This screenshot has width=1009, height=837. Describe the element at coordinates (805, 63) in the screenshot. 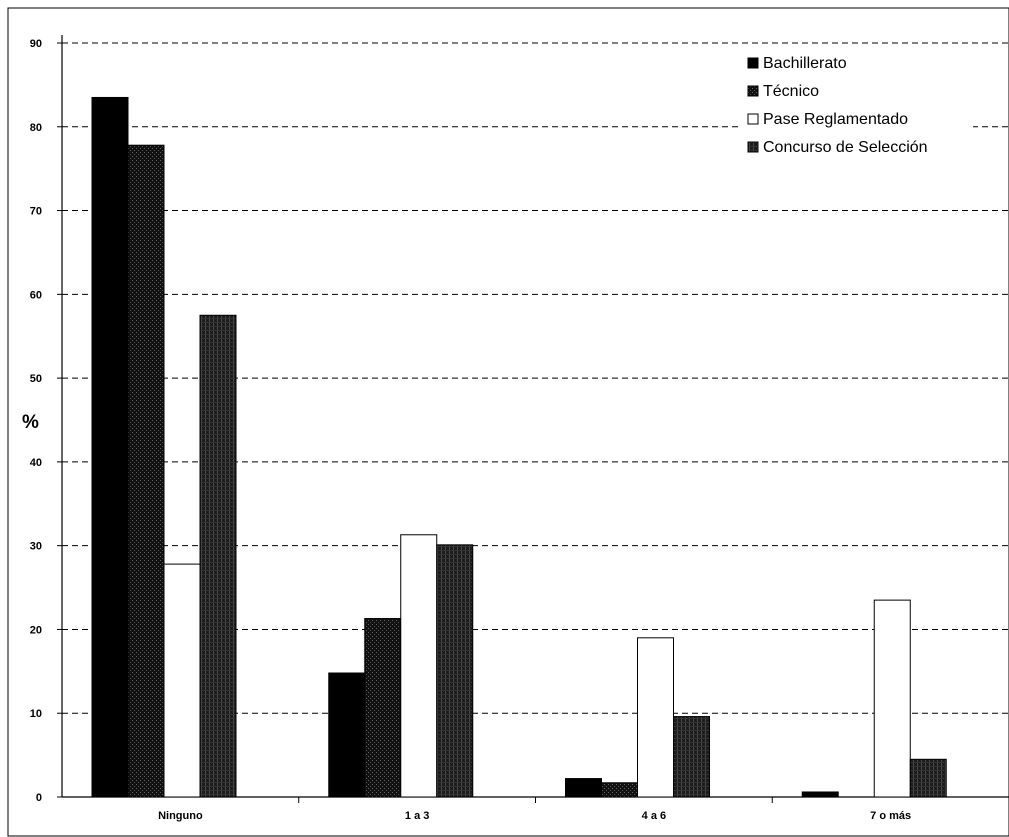

I see `legend-entry: Bachillerato` at that location.